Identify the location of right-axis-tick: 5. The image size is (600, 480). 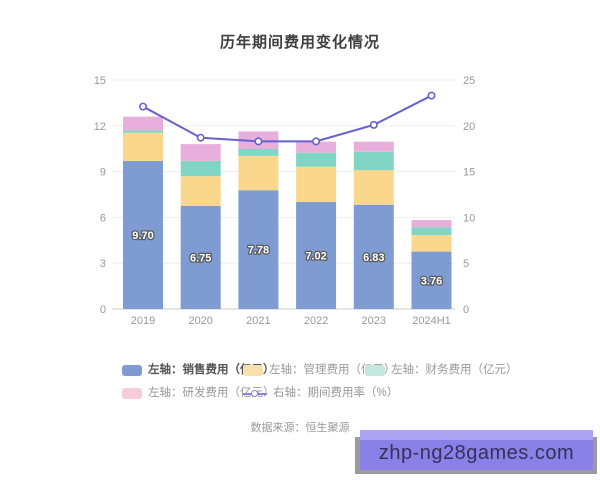
(466, 264).